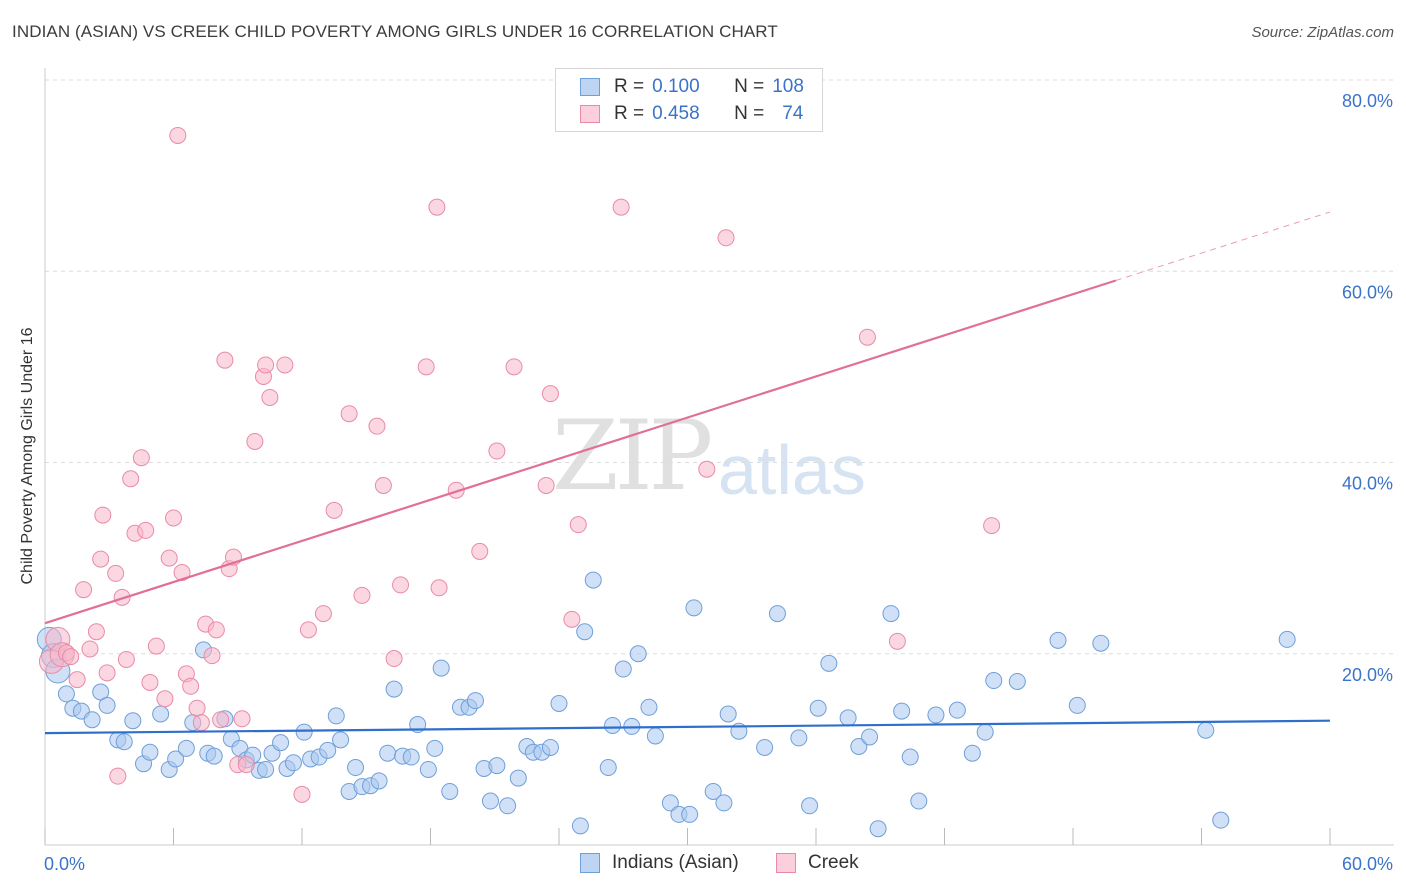 This screenshot has height=892, width=1406. What do you see at coordinates (1322, 32) in the screenshot?
I see `chart-source: Source: ZipAtlas.com` at bounding box center [1322, 32].